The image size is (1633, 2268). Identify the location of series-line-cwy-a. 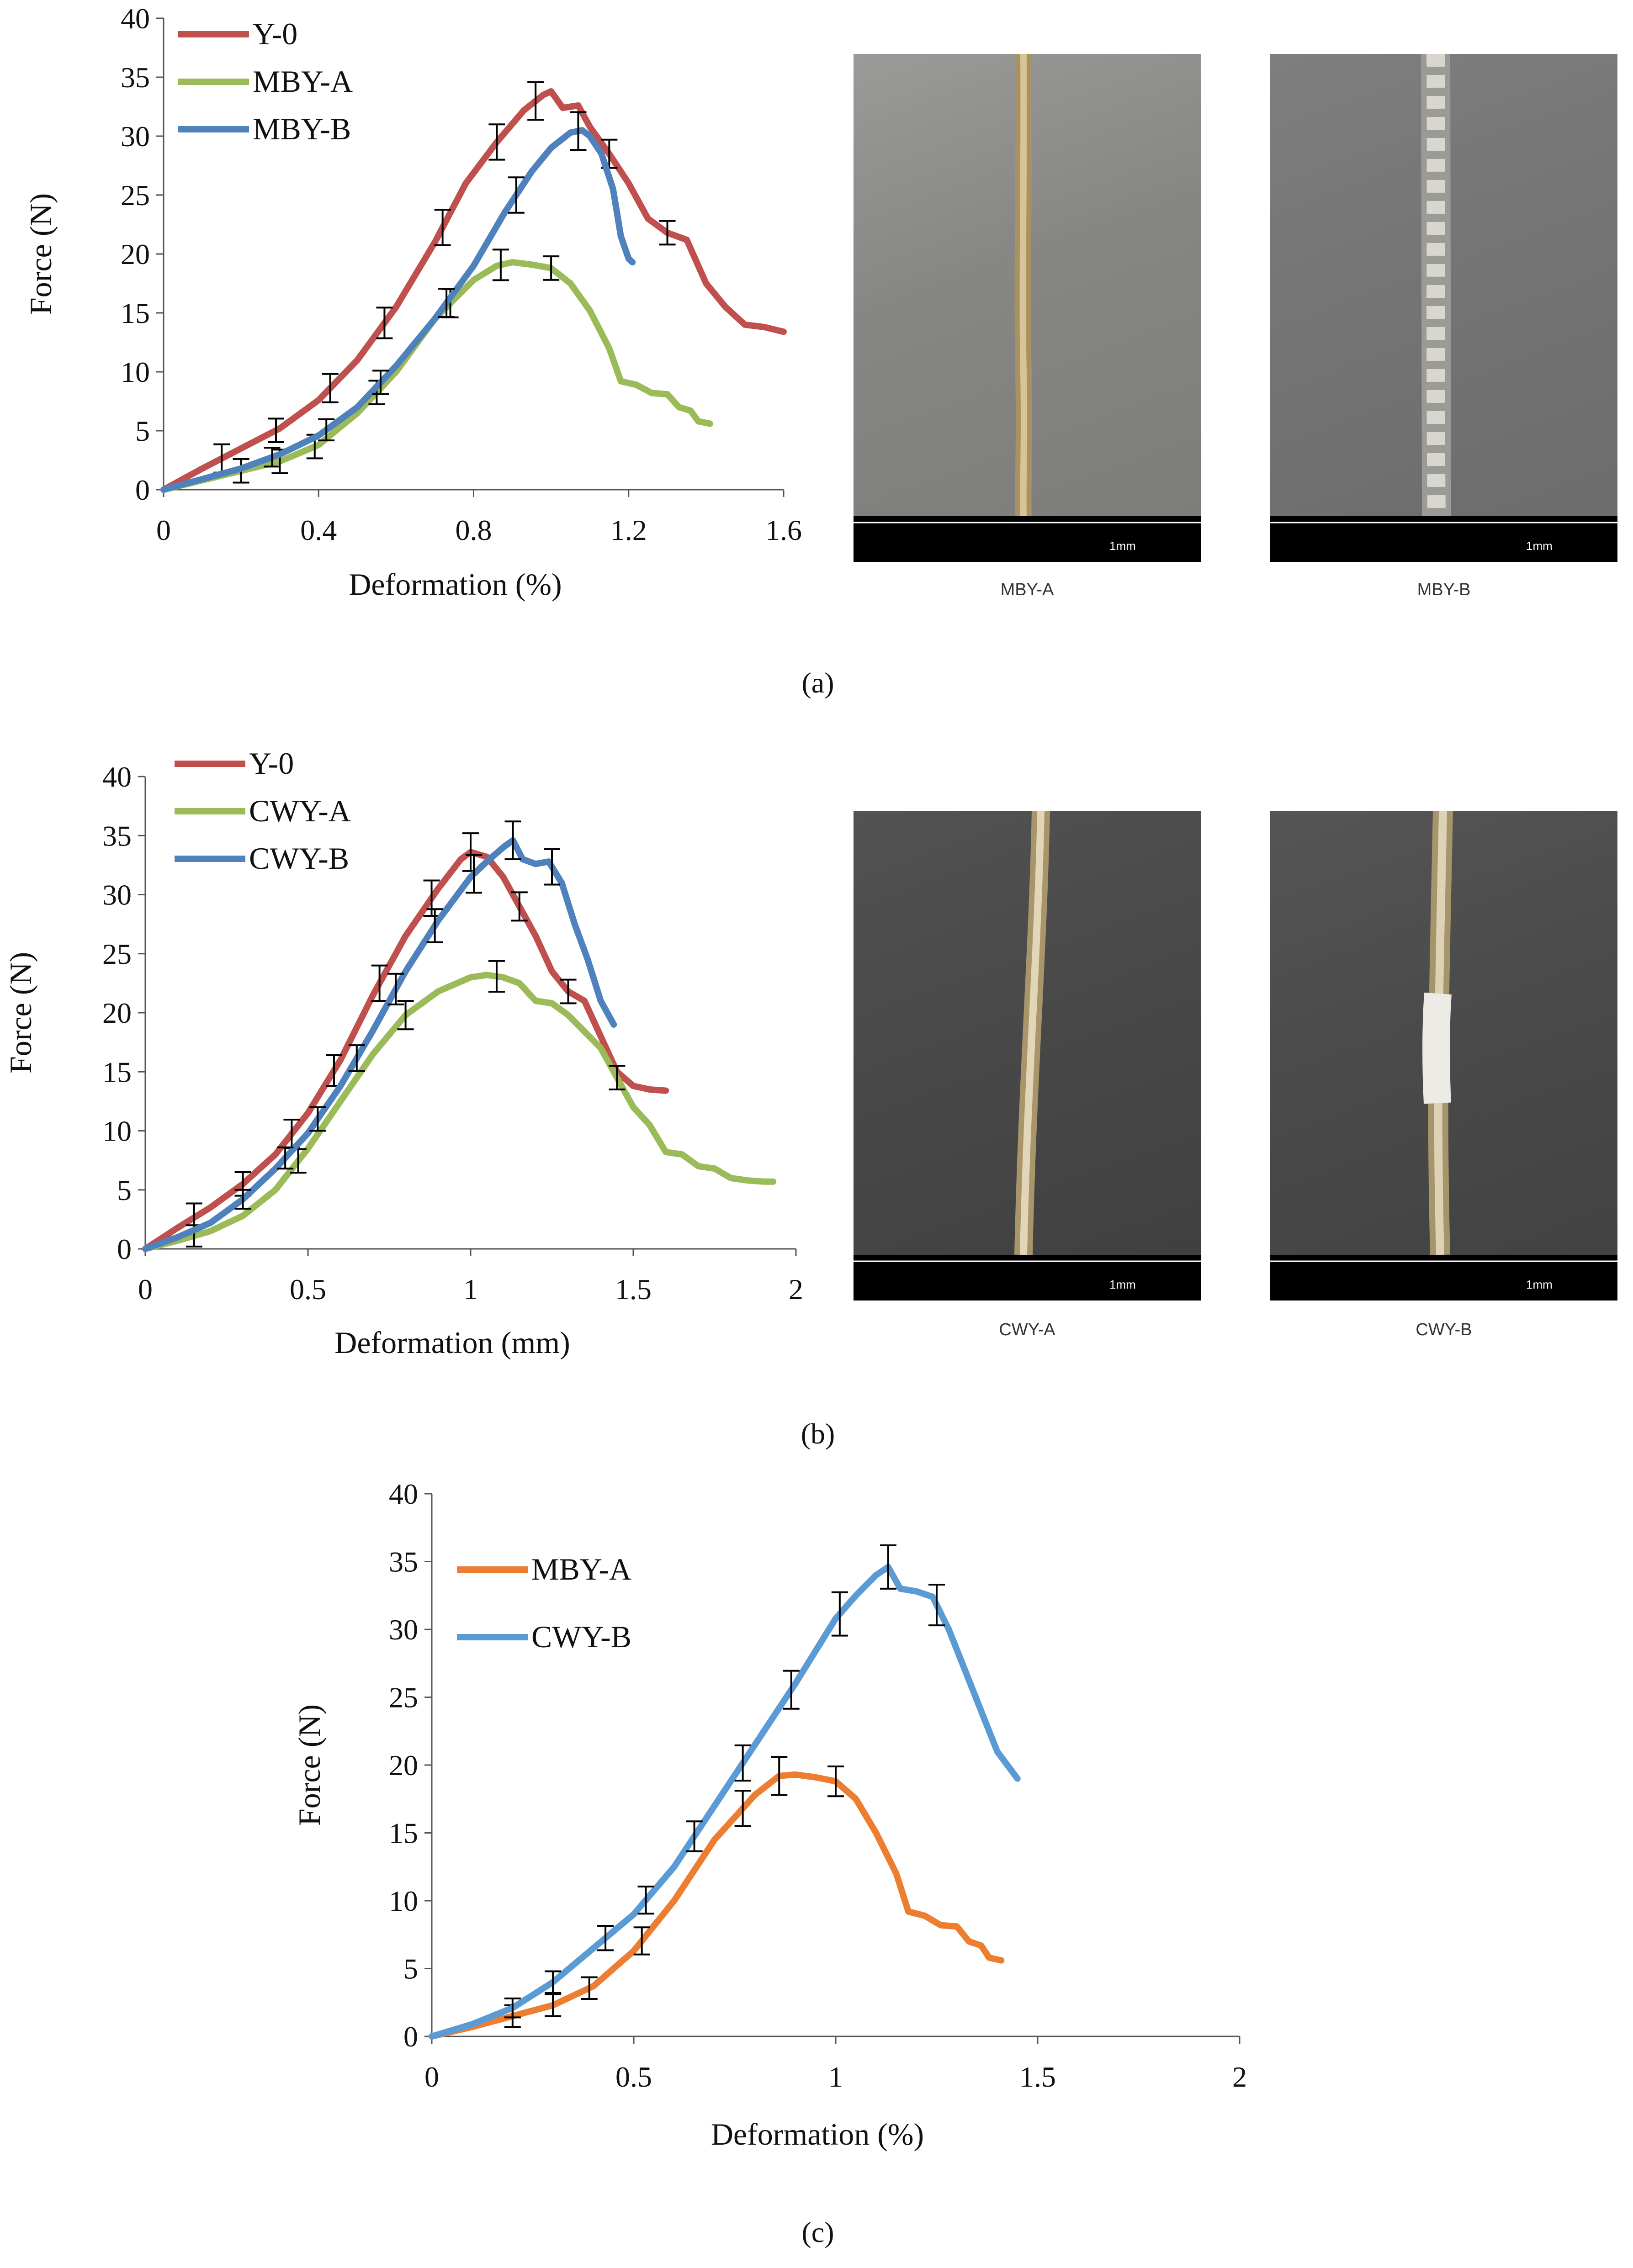
(459, 1112).